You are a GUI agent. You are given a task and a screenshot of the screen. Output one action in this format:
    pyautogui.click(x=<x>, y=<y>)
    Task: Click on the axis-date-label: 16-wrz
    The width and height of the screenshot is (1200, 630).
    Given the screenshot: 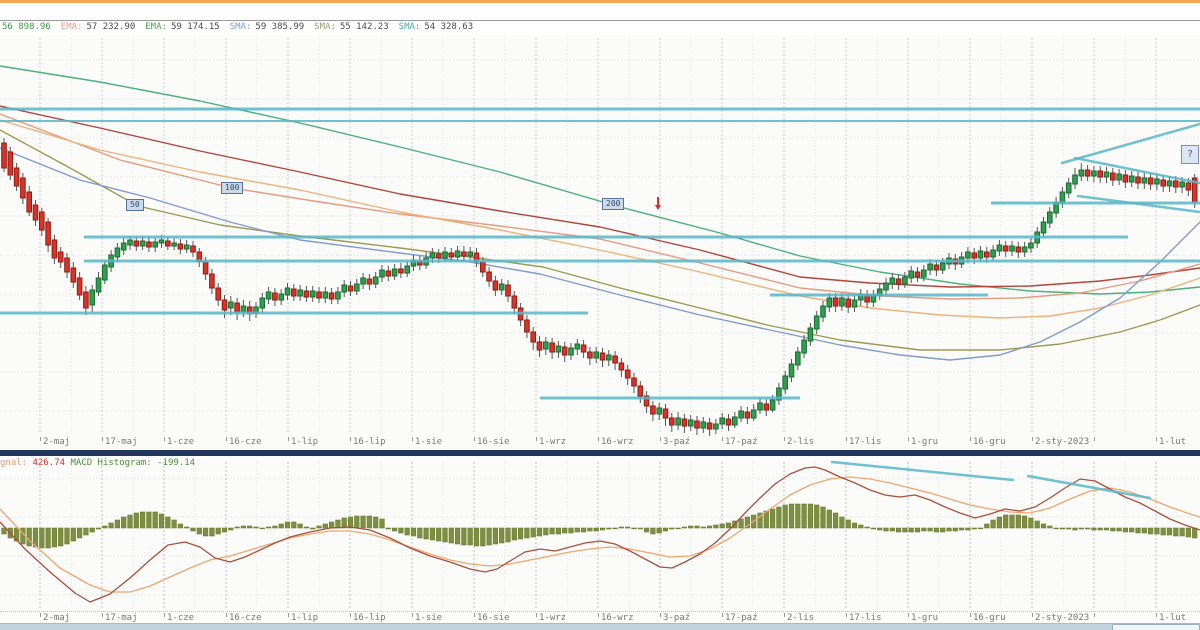 What is the action you would take?
    pyautogui.click(x=617, y=618)
    